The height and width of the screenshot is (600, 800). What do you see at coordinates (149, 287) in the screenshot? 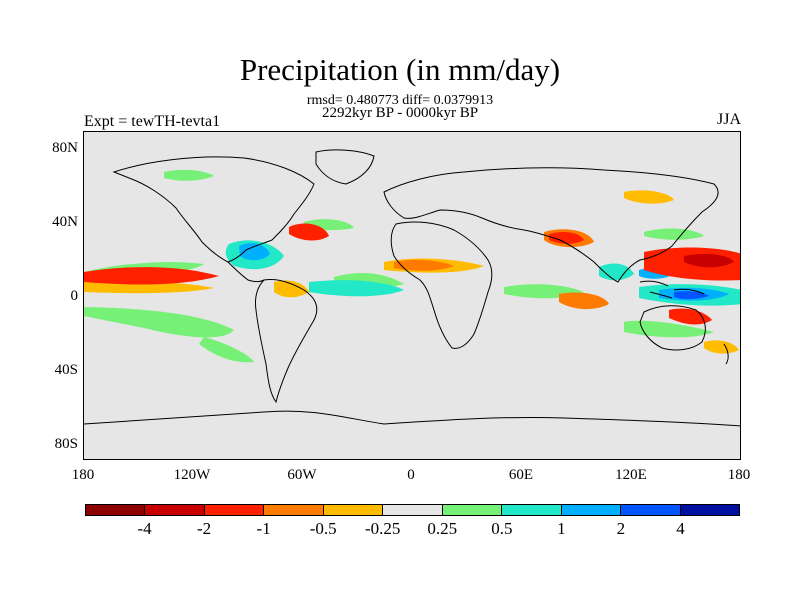
I see `anomaly-yellow-pacific` at bounding box center [149, 287].